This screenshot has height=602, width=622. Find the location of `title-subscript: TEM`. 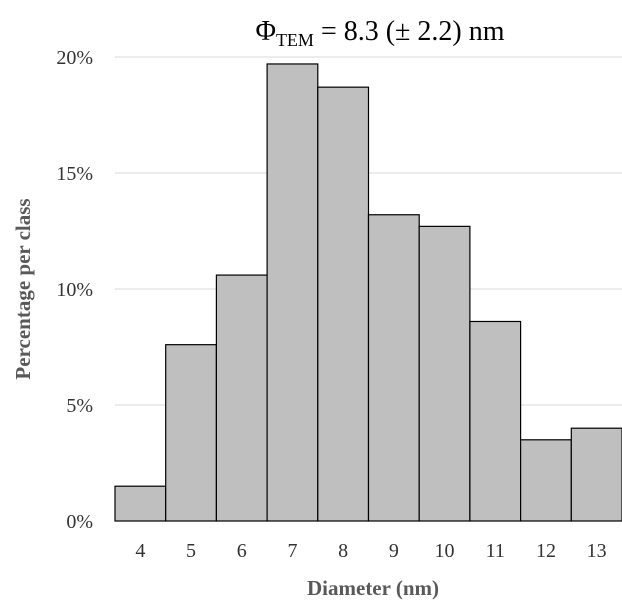

title-subscript: TEM is located at coordinates (295, 40).